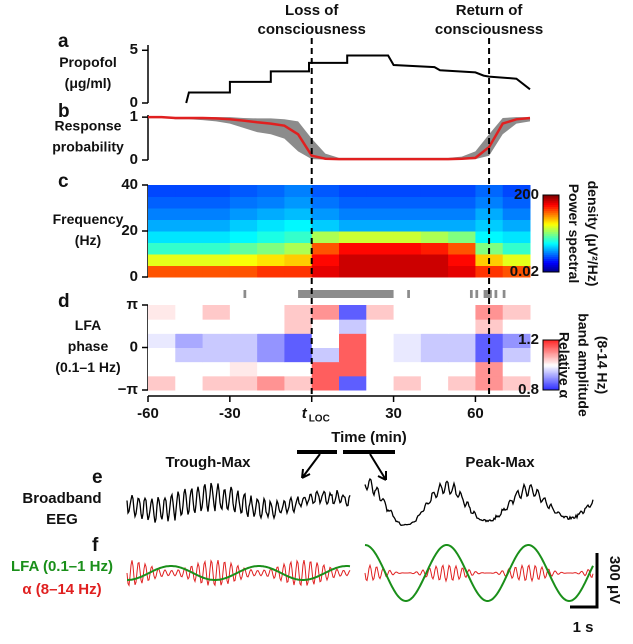  I want to click on panel-letter: f, so click(95, 545).